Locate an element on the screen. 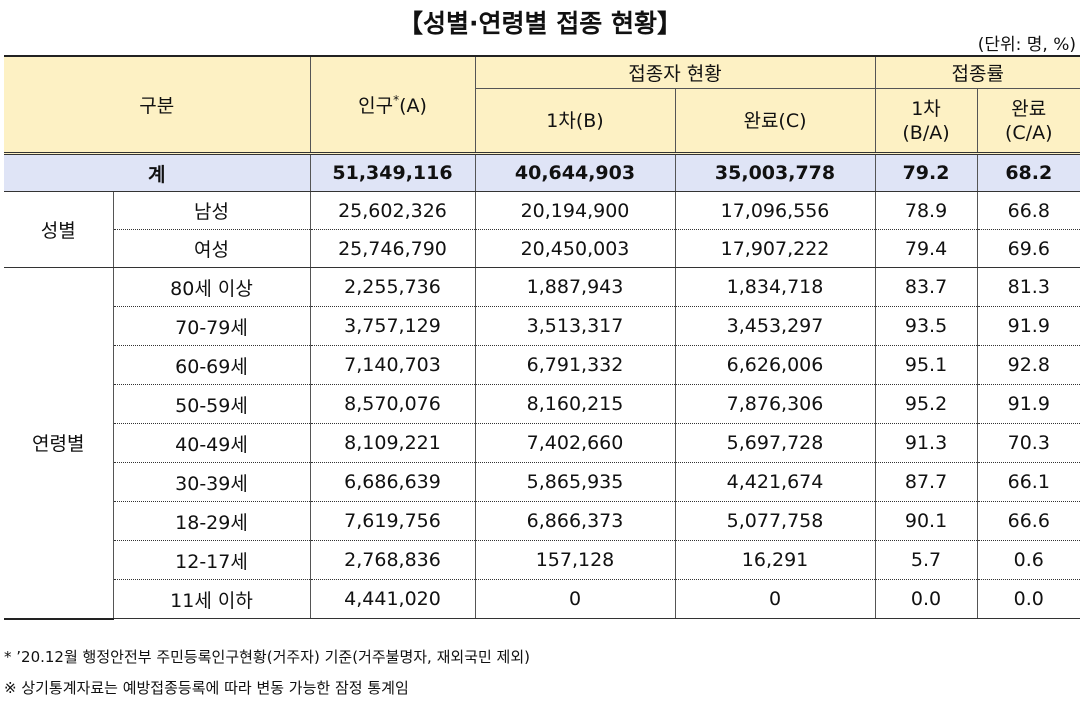  header-text: (A) is located at coordinates (413, 106).